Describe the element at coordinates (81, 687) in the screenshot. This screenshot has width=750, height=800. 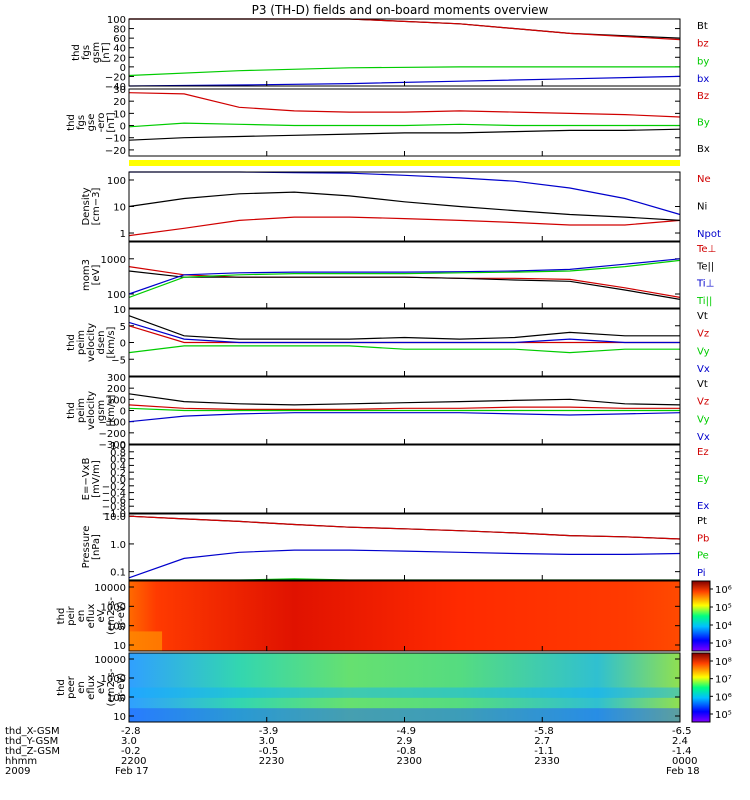
I see `y-axis-label: en` at that location.